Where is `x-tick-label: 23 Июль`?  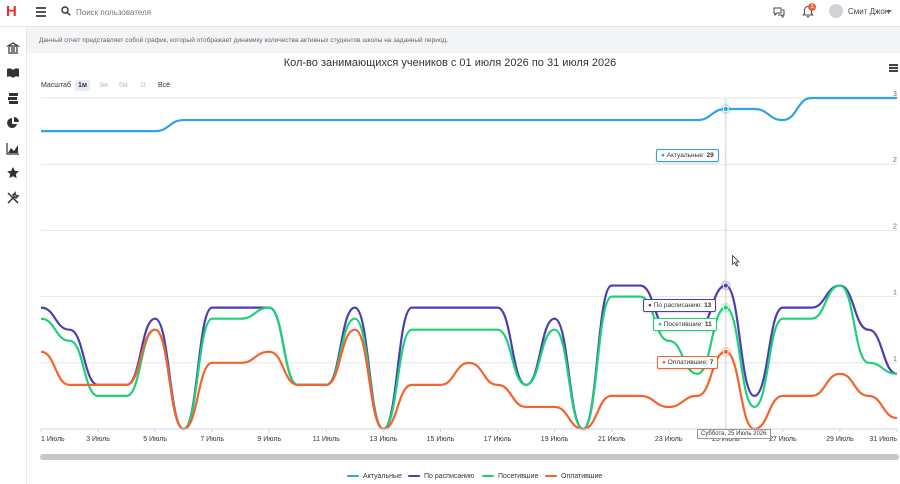 x-tick-label: 23 Июль is located at coordinates (669, 439).